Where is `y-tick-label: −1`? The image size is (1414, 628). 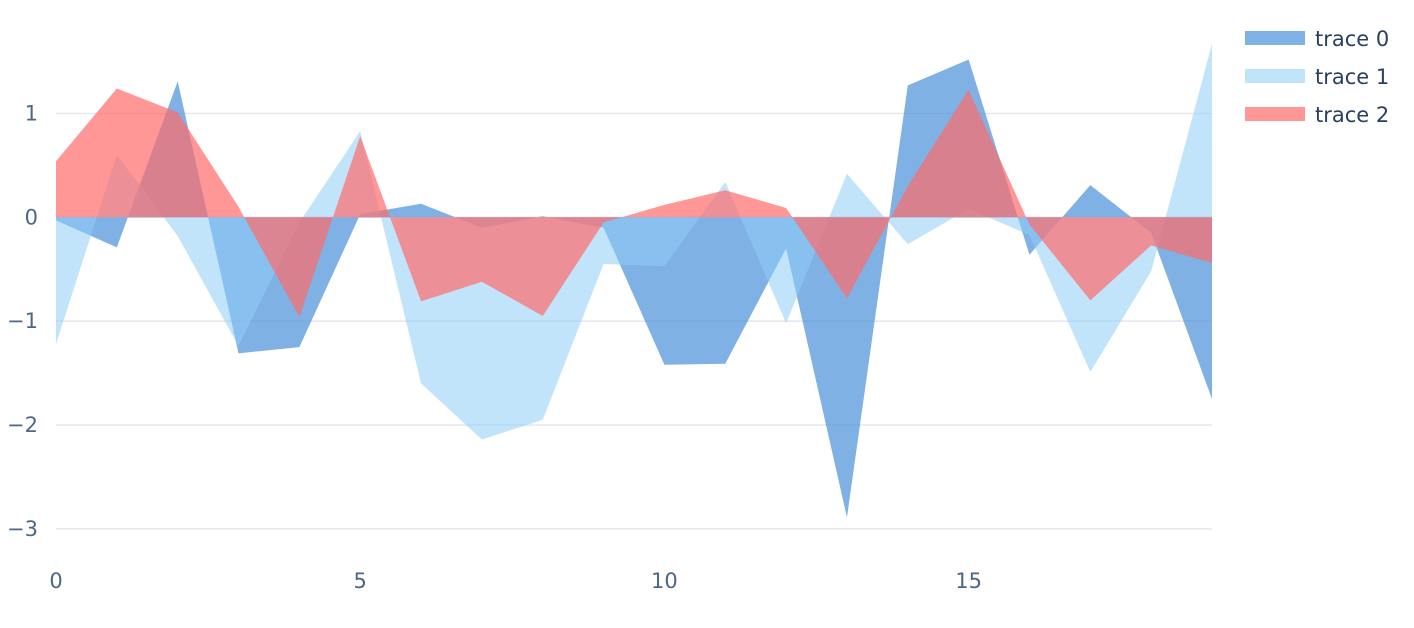 y-tick-label: −1 is located at coordinates (22, 321).